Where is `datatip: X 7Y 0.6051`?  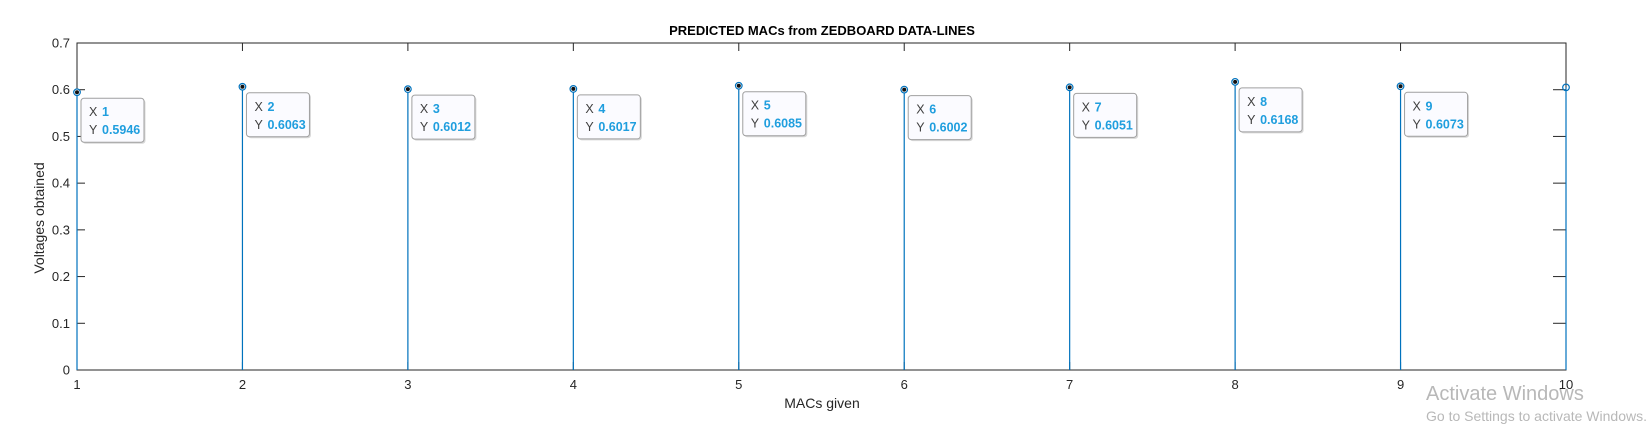 datatip: X 7Y 0.6051 is located at coordinates (1106, 115).